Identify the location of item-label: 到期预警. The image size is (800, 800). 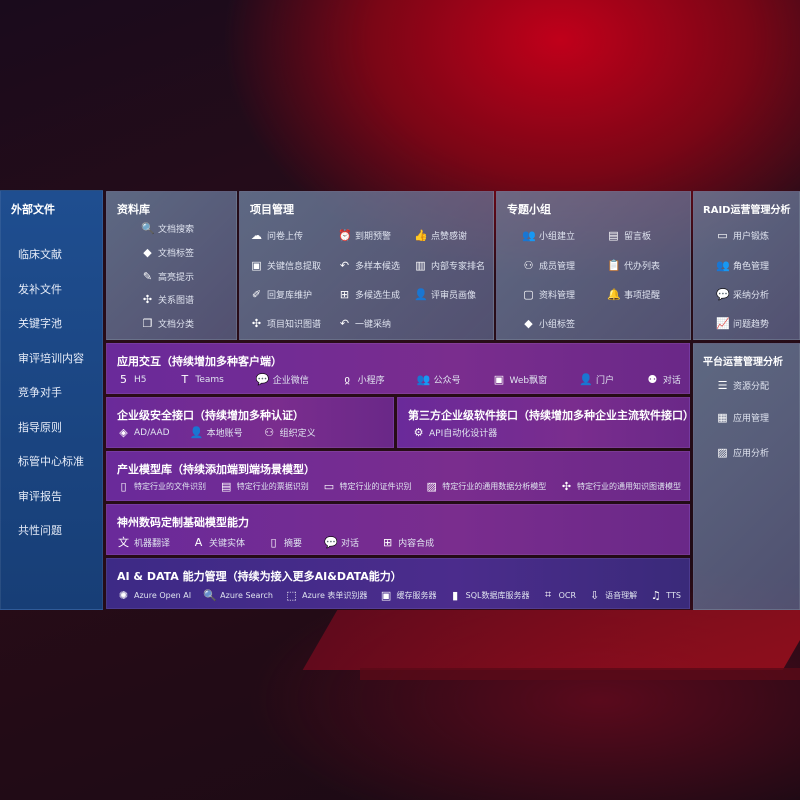
(373, 237).